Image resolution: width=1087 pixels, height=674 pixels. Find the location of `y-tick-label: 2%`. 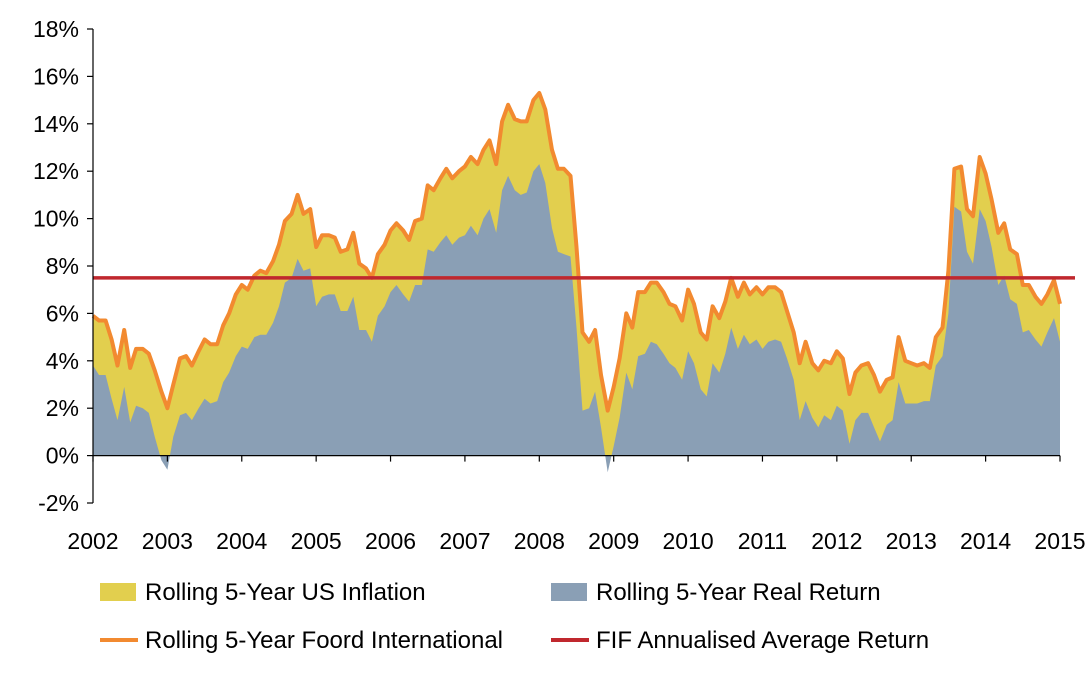

y-tick-label: 2% is located at coordinates (62, 408).